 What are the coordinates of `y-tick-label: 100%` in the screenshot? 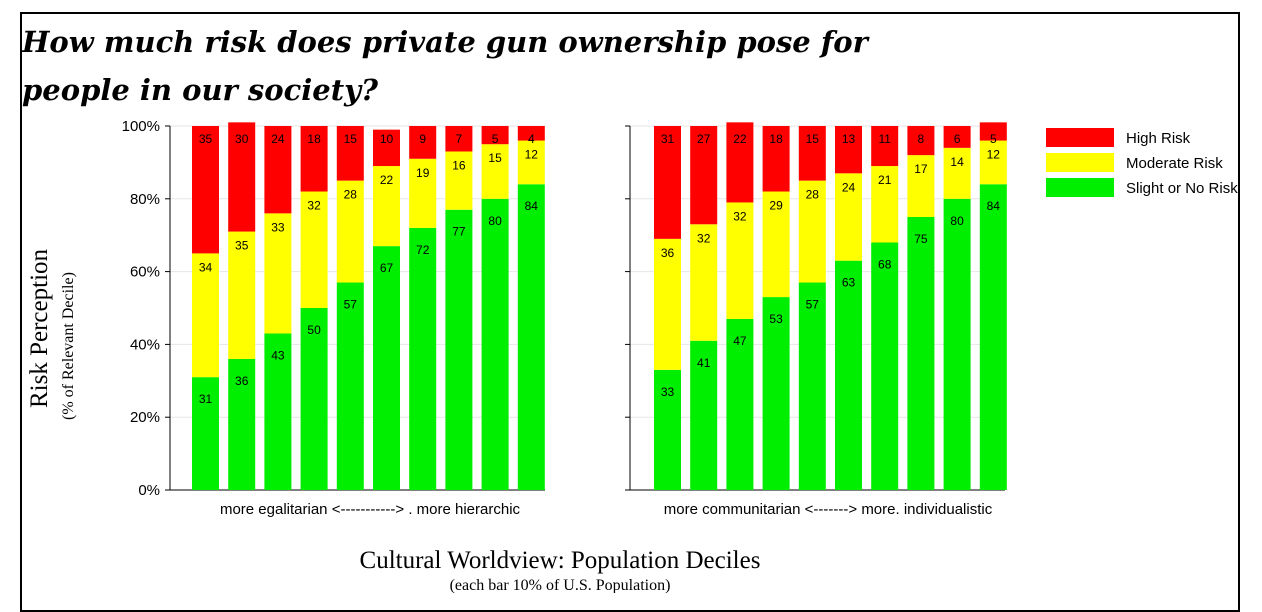 It's located at (141, 126).